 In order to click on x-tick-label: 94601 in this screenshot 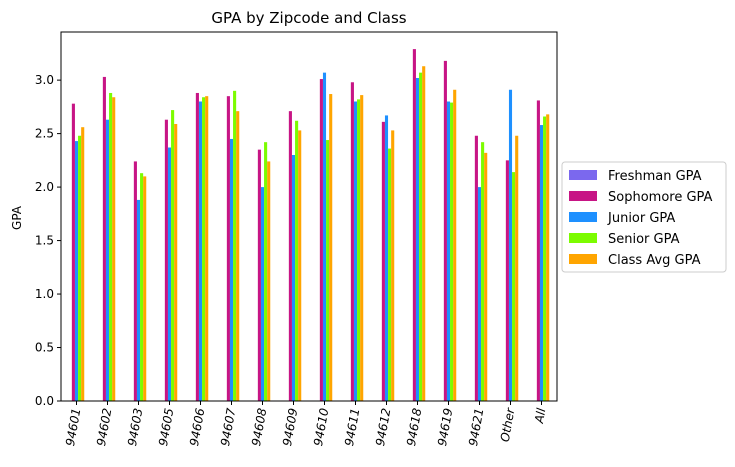, I will do `click(73, 427)`.